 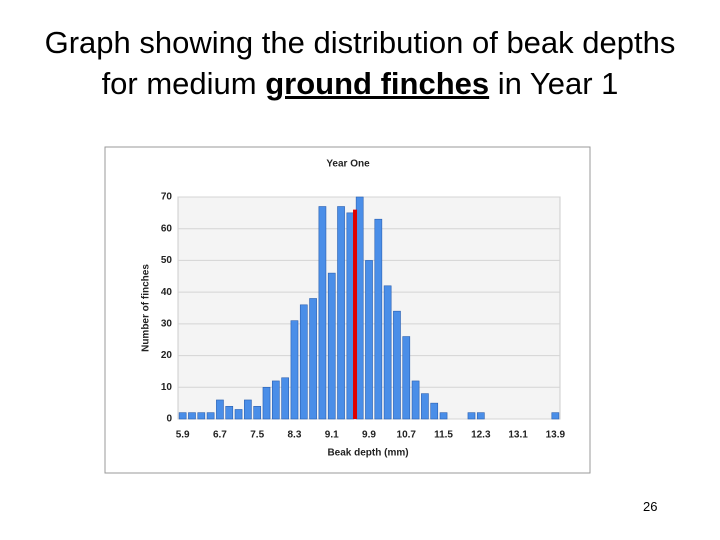 What do you see at coordinates (367, 453) in the screenshot?
I see `x-axis-title: Beak depth (mm)` at bounding box center [367, 453].